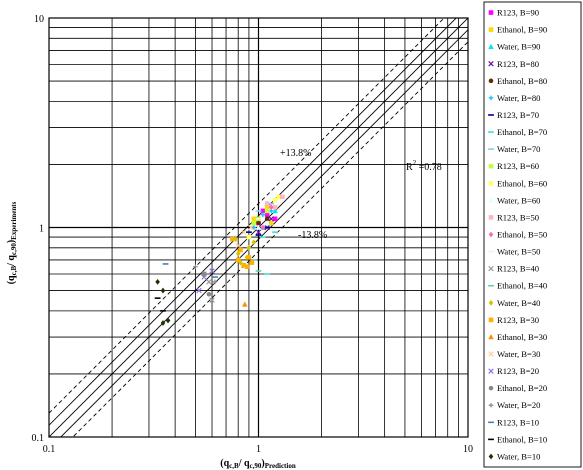 The width and height of the screenshot is (583, 470). I want to click on legend-entry-label: Water, B=50, so click(518, 252).